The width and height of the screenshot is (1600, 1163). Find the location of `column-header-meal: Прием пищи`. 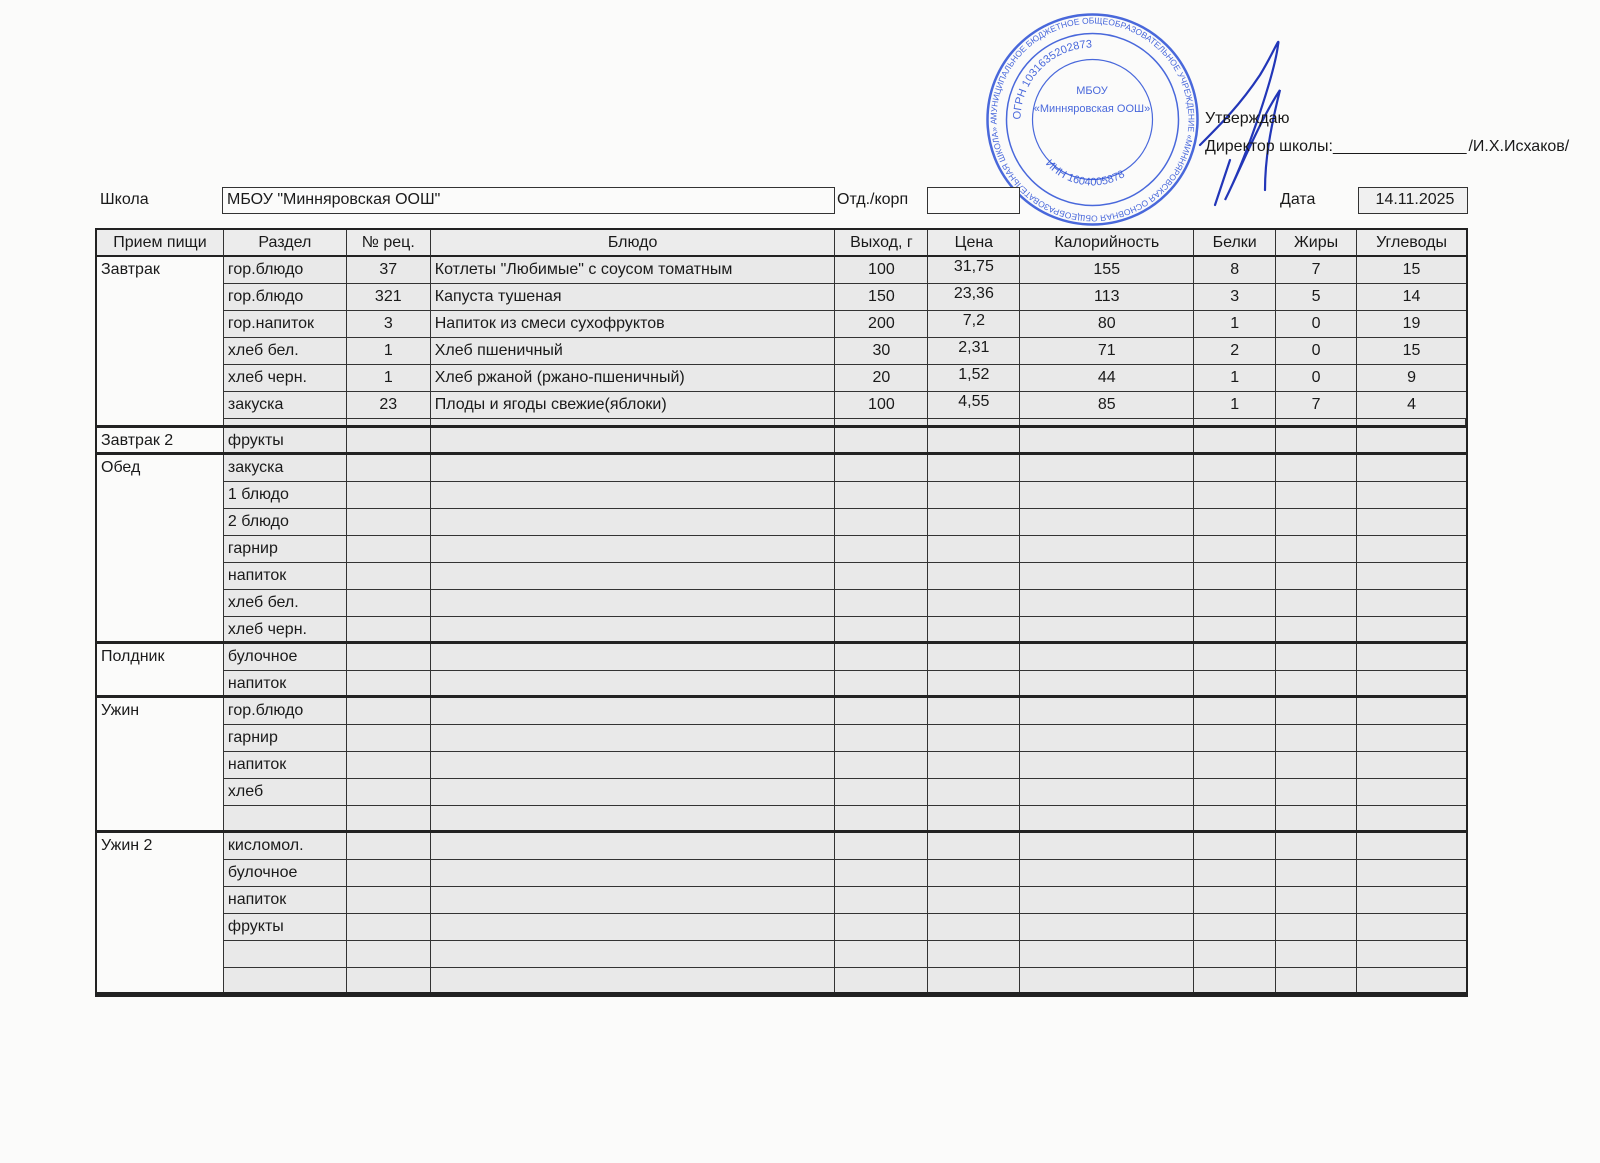

column-header-meal: Прием пищи is located at coordinates (160, 243).